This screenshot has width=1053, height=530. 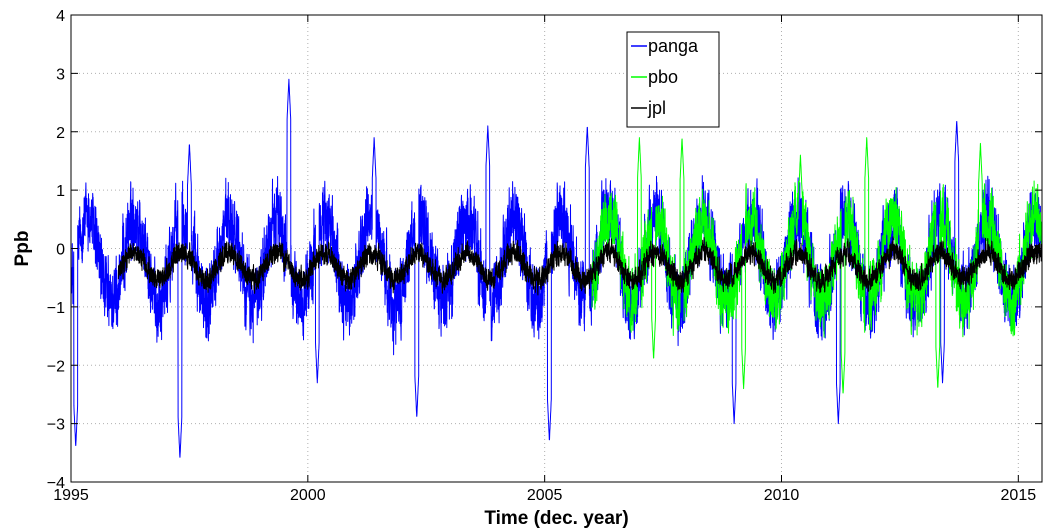 I want to click on series-line-jpl, so click(x=580, y=266).